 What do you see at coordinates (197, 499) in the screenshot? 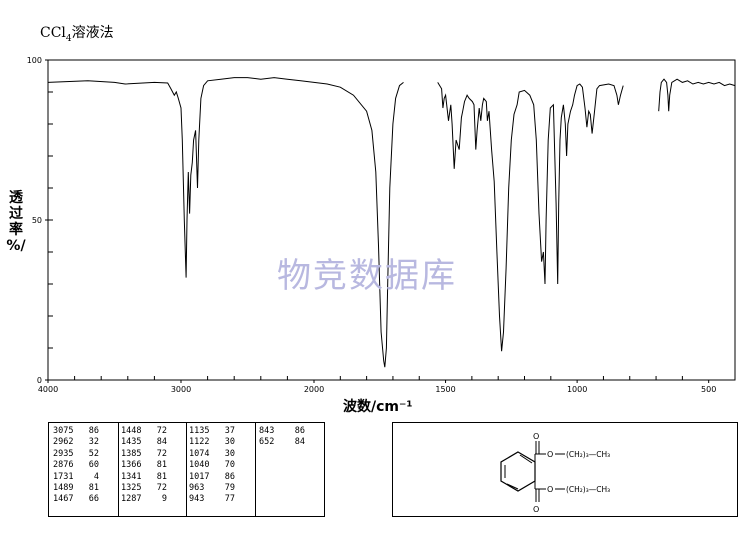
I see `peak-wavenumber: 943` at bounding box center [197, 499].